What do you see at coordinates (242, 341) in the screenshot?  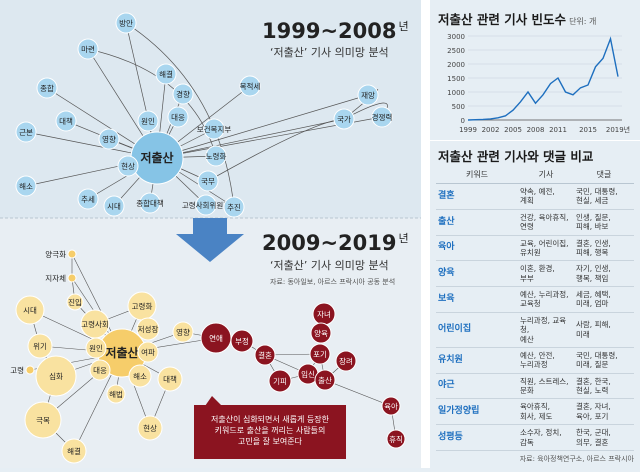 I see `network2-node-label: 부정` at bounding box center [242, 341].